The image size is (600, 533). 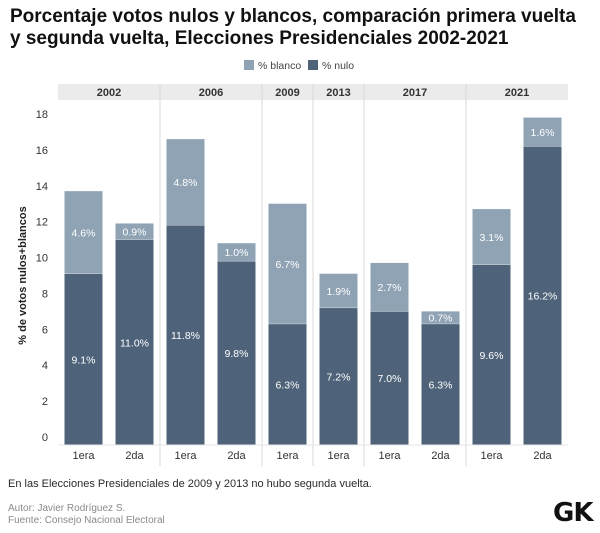 I want to click on data-label-blanco: 1.9%, so click(x=339, y=292).